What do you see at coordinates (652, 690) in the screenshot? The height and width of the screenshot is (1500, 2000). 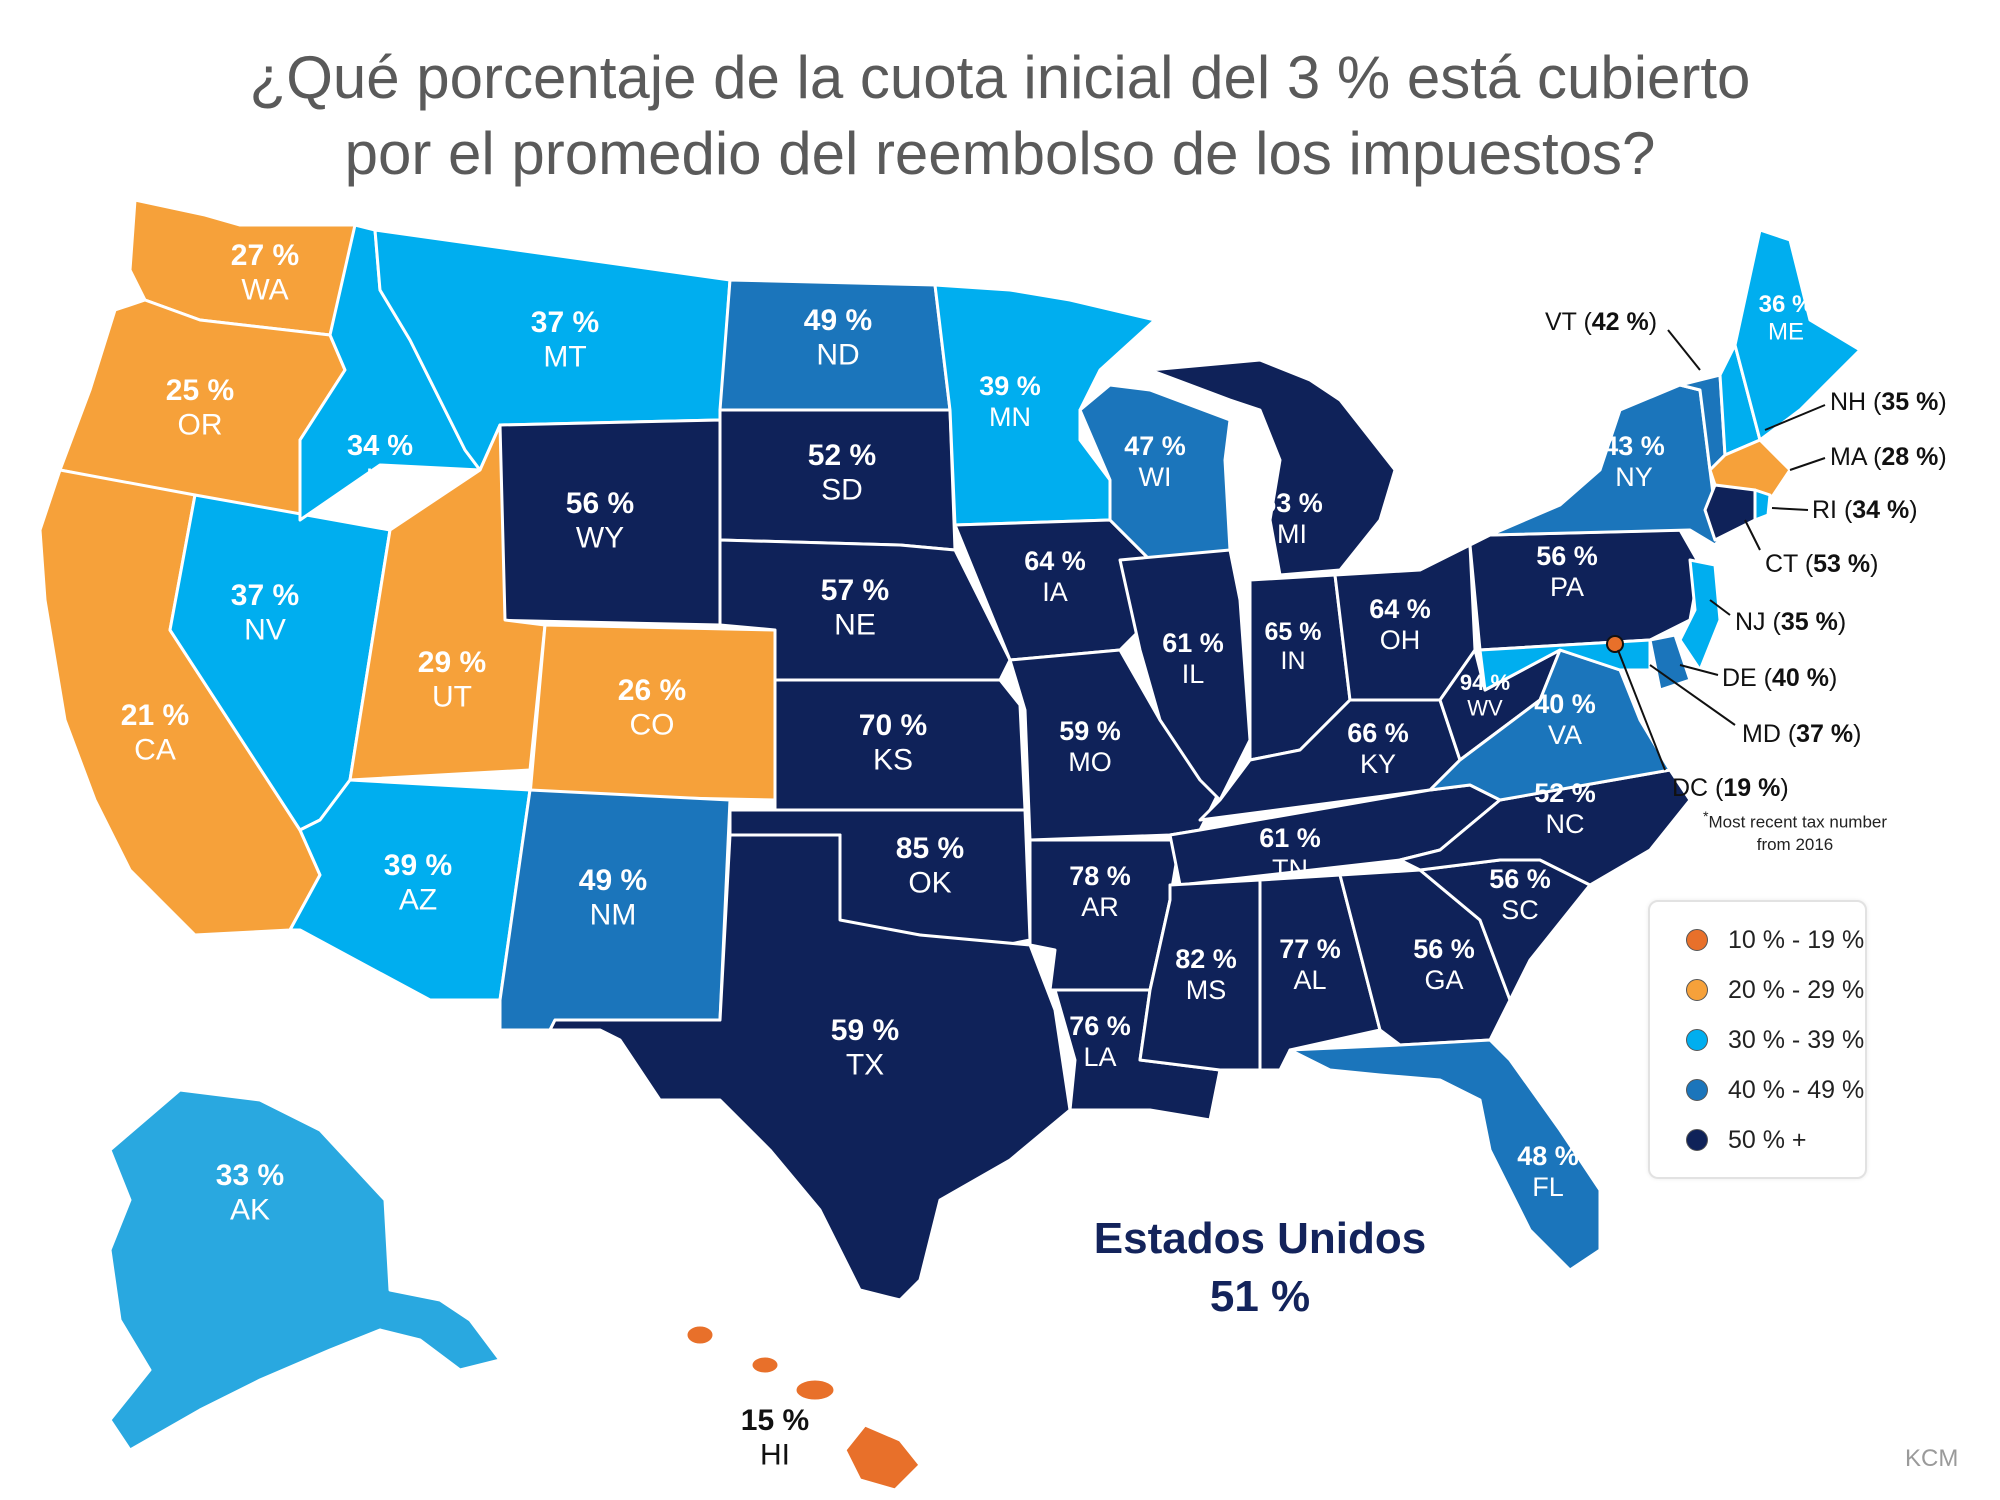 I see `state-pct-co: 26 %` at bounding box center [652, 690].